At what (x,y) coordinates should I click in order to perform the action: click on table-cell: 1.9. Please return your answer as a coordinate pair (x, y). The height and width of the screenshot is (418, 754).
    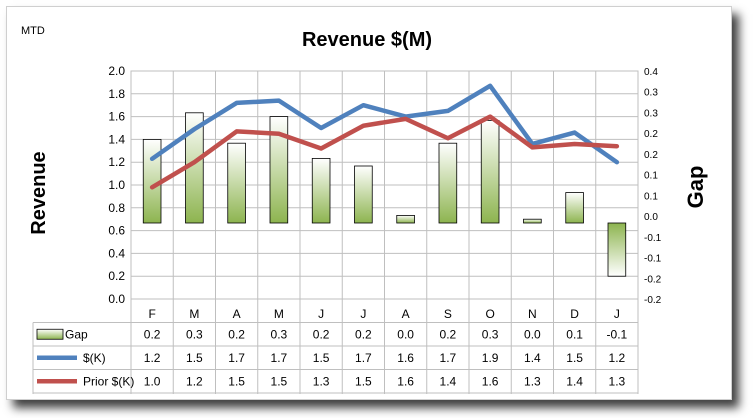
    Looking at the image, I should click on (490, 358).